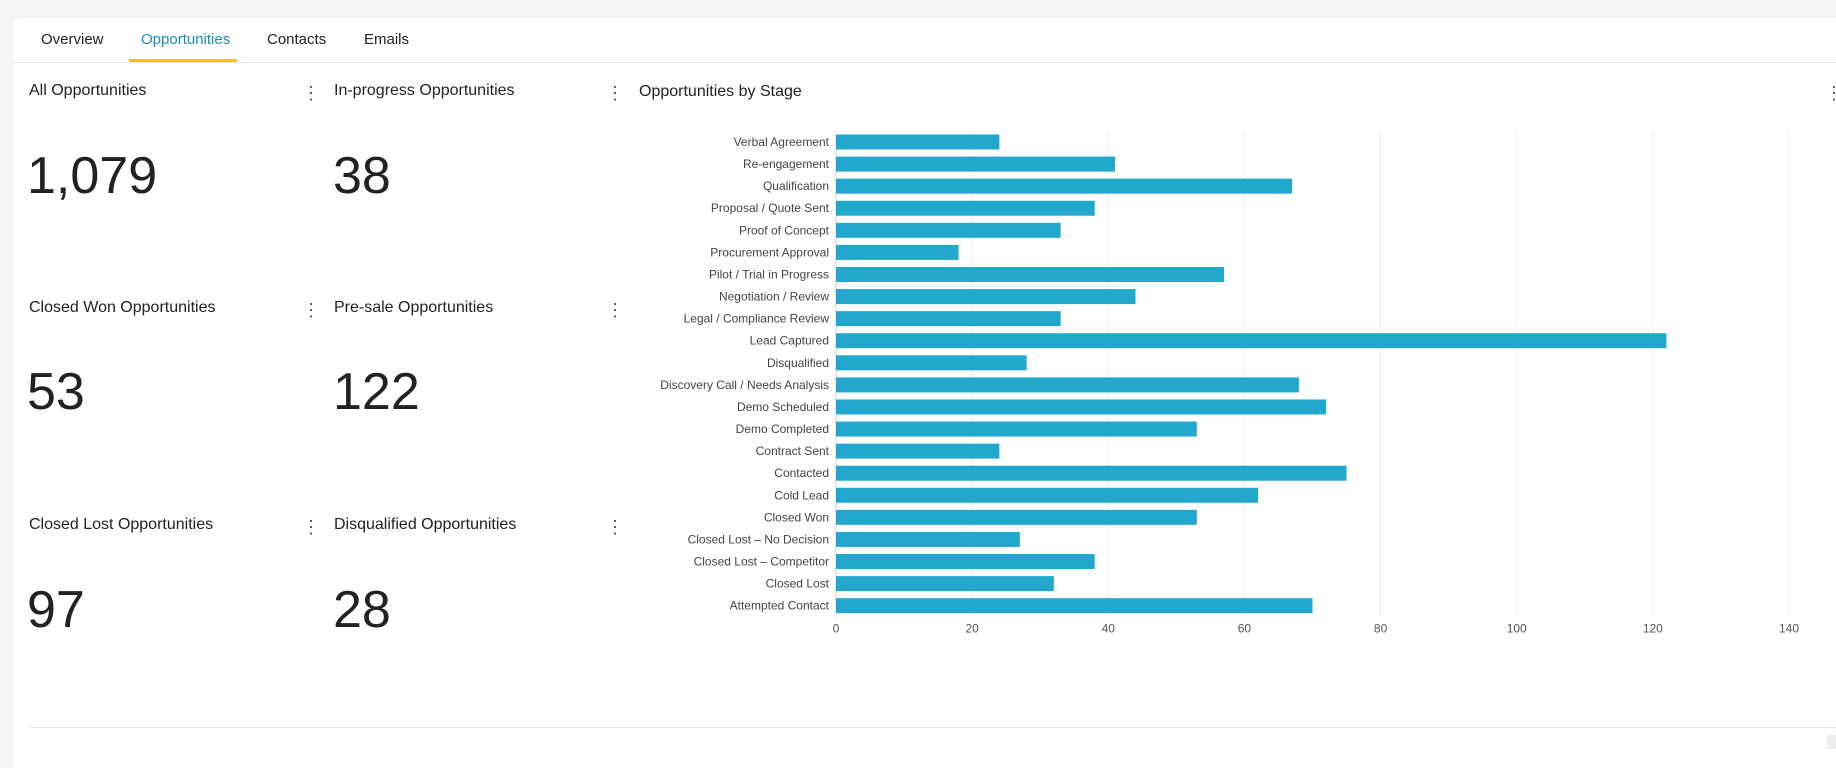  I want to click on kpi-value: 38, so click(362, 176).